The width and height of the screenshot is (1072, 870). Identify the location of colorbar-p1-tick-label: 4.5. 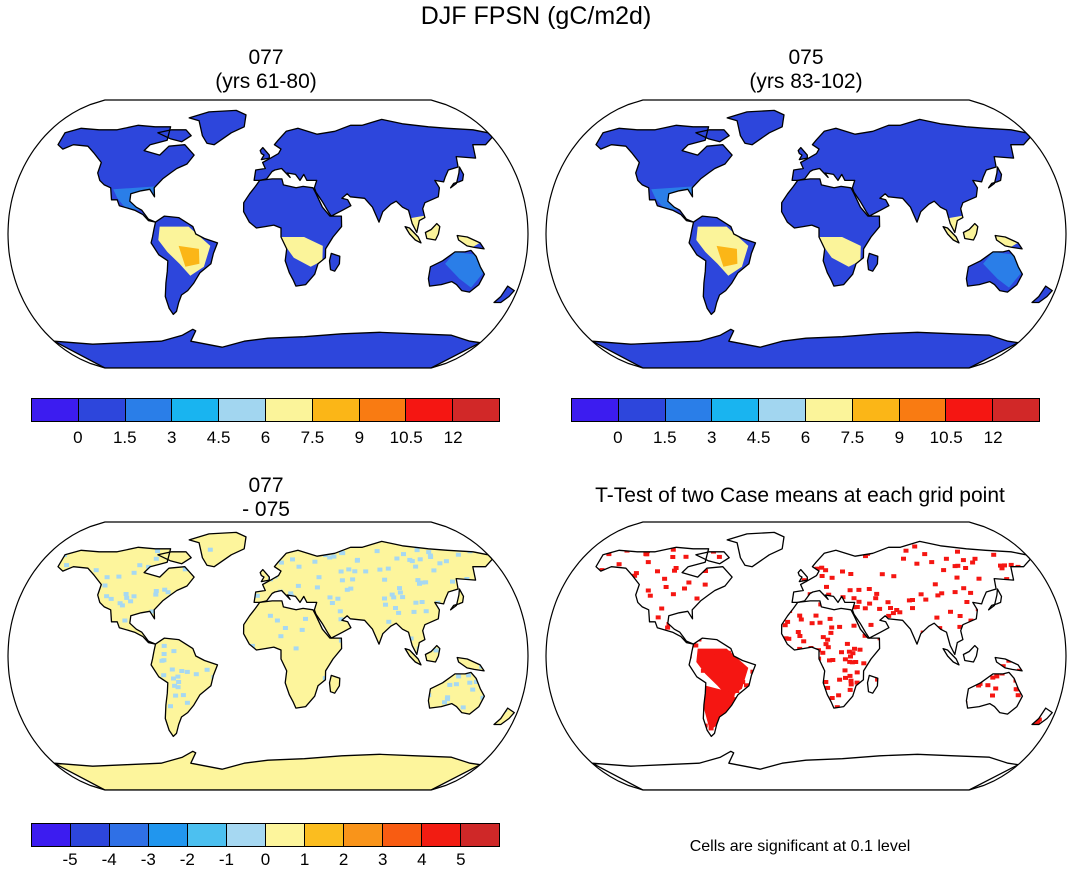
(218, 437).